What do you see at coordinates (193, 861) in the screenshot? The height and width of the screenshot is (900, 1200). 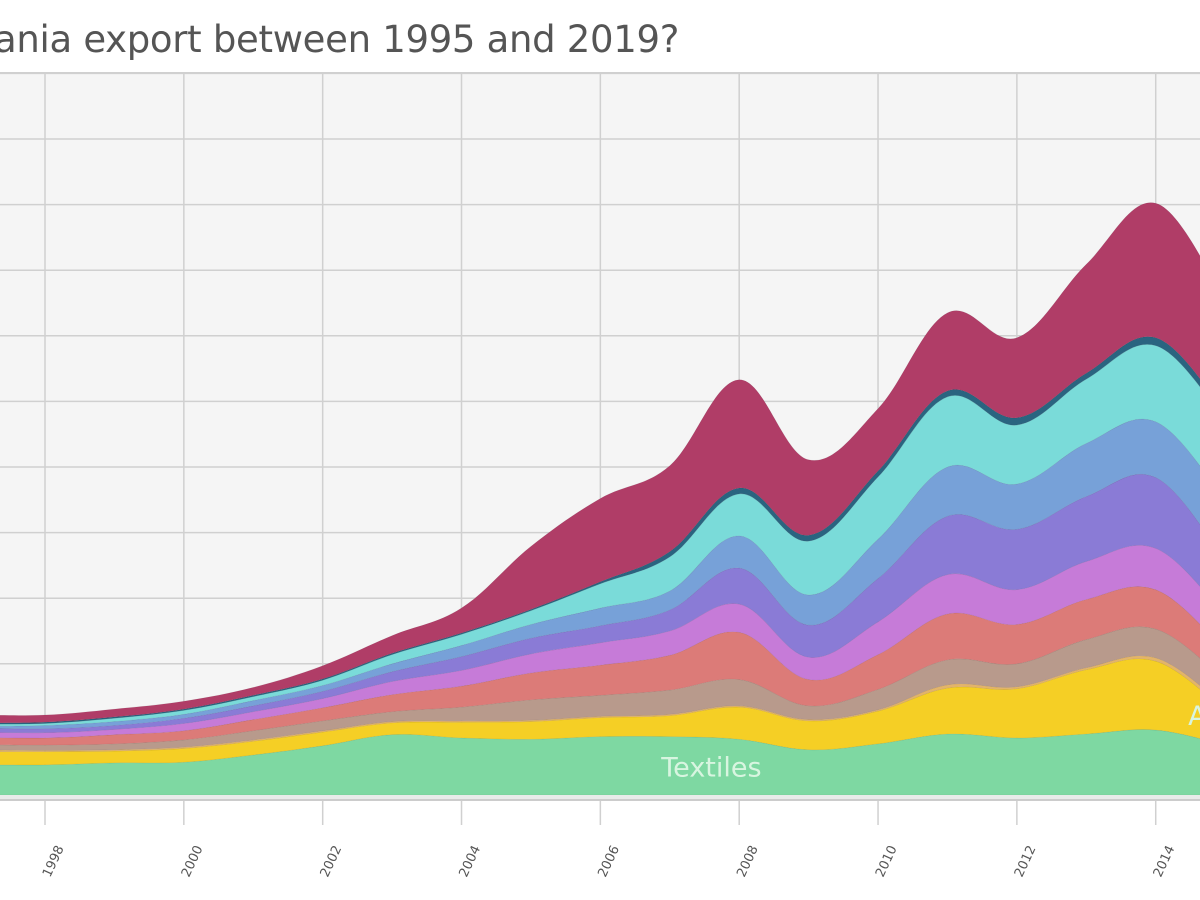 I see `x-tick-label: 2000` at bounding box center [193, 861].